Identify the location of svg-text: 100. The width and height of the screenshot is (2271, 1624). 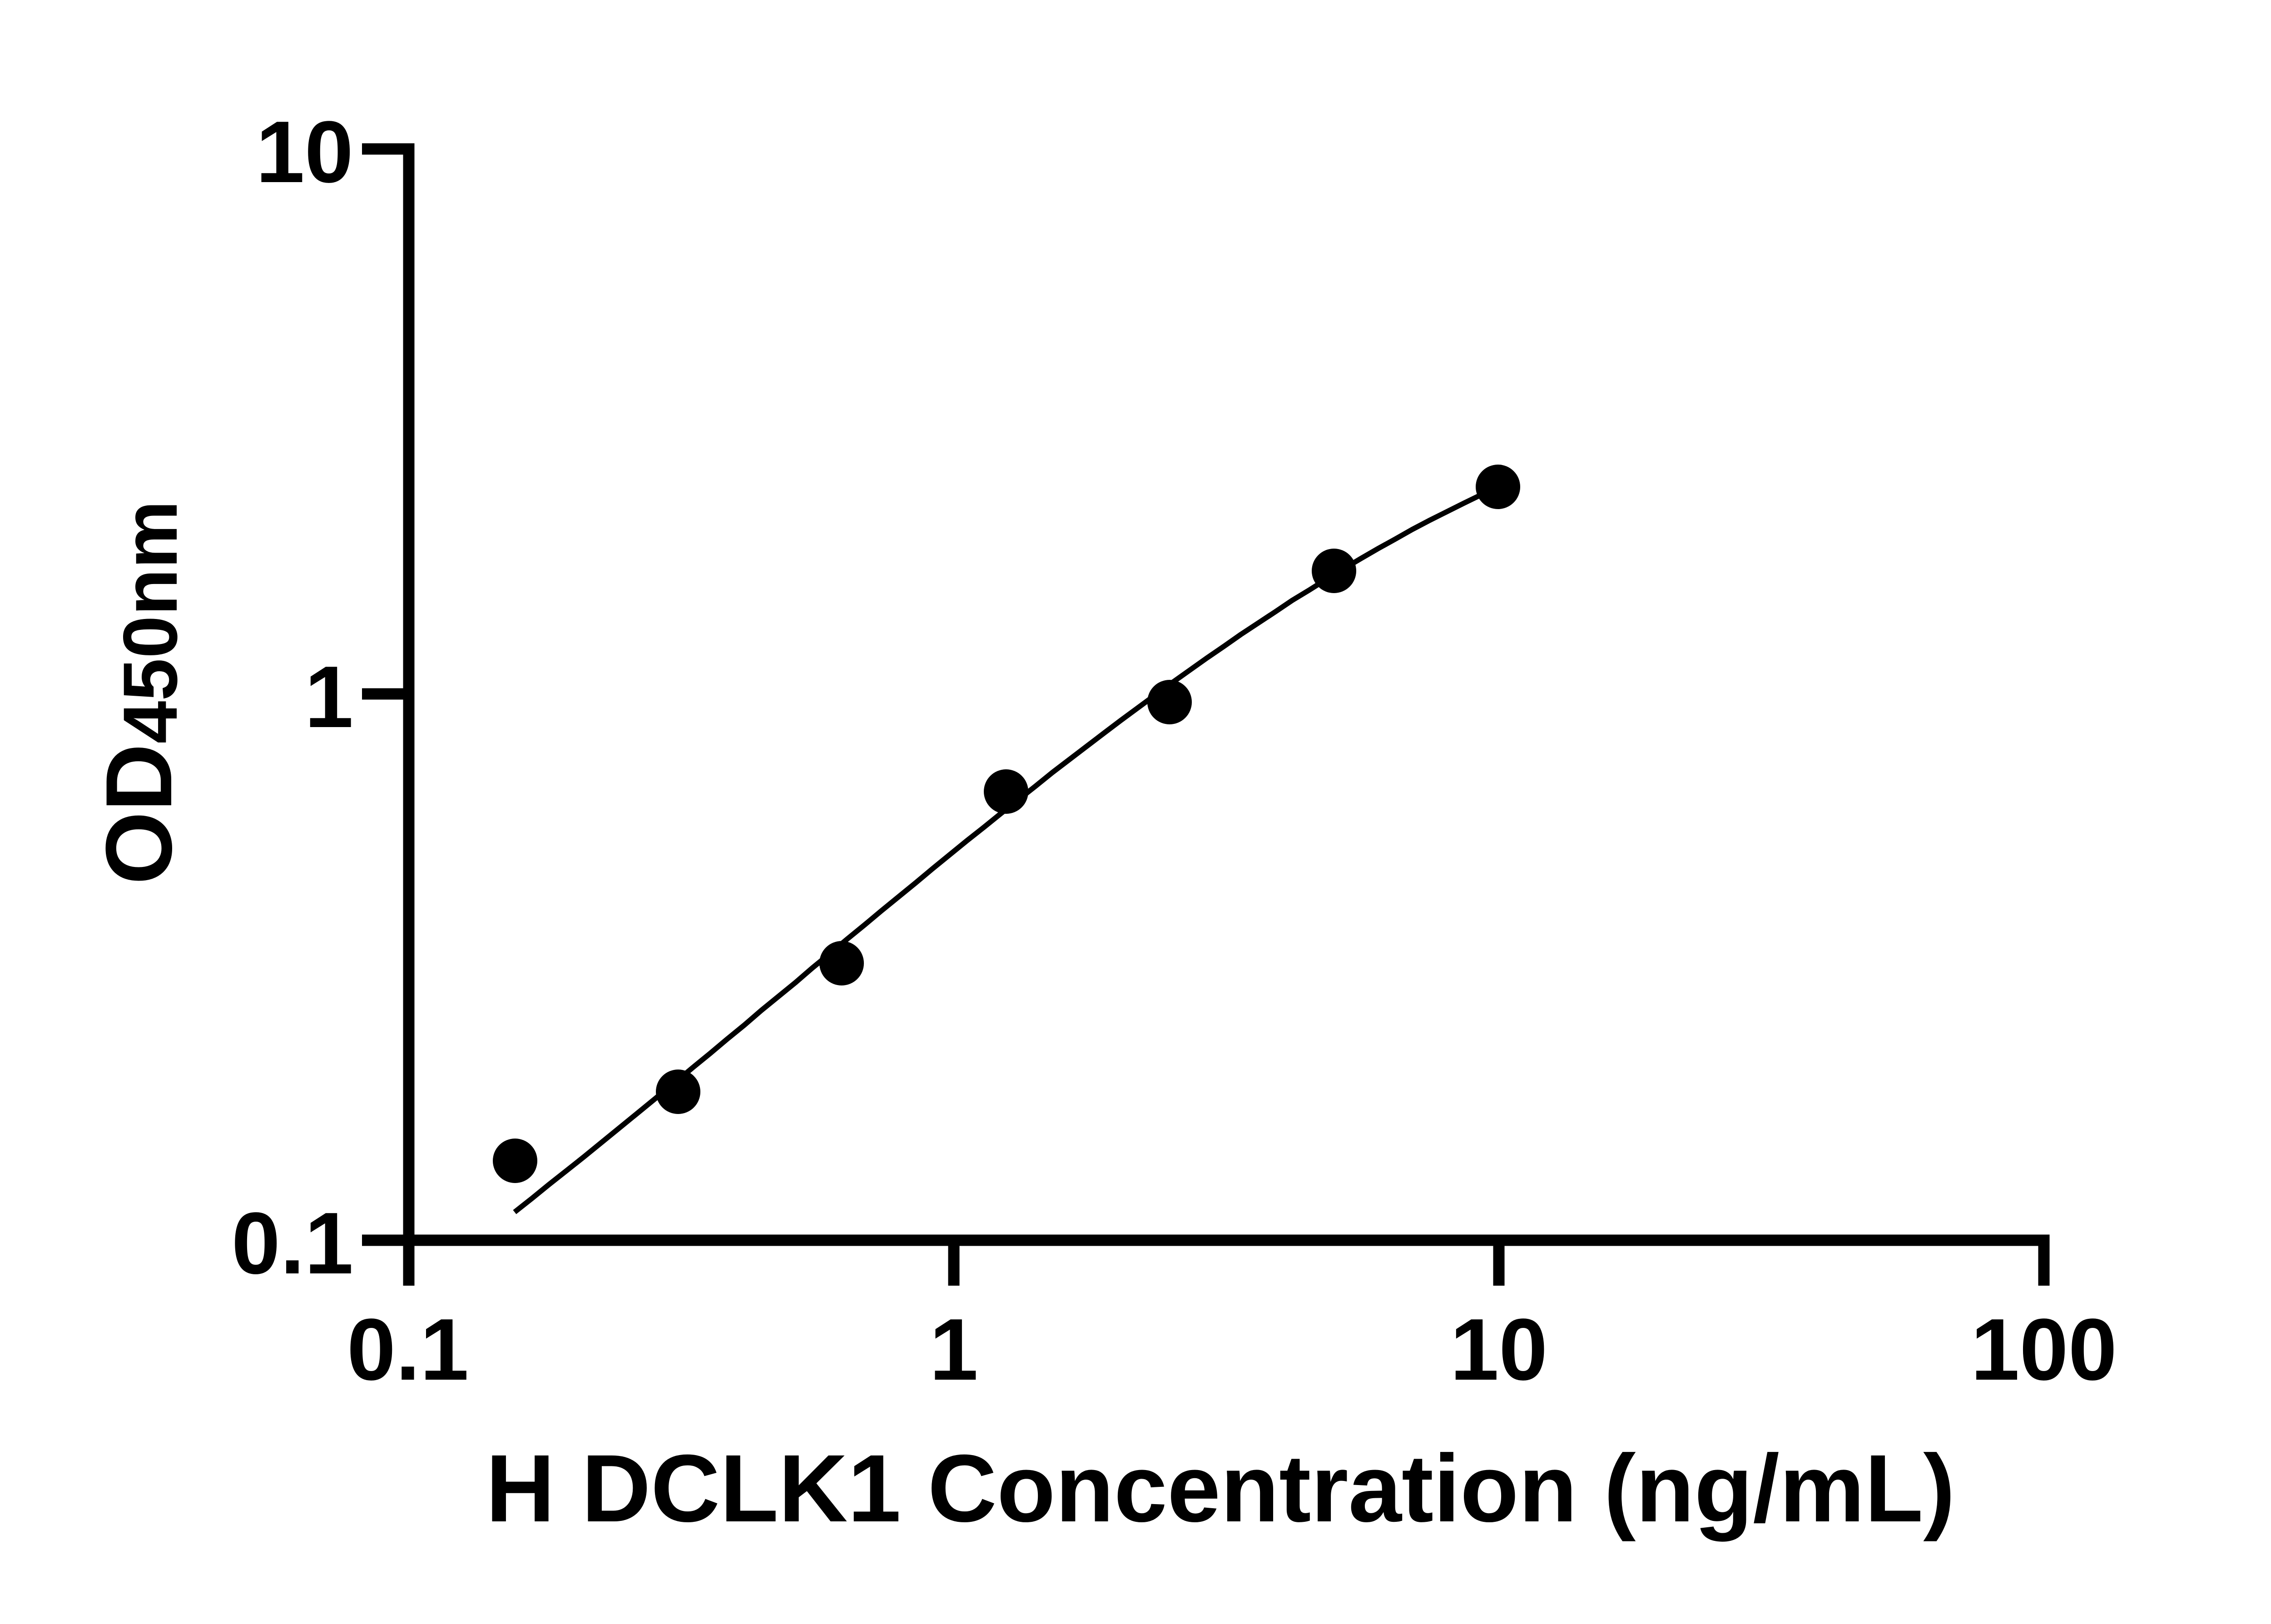
(2044, 1349).